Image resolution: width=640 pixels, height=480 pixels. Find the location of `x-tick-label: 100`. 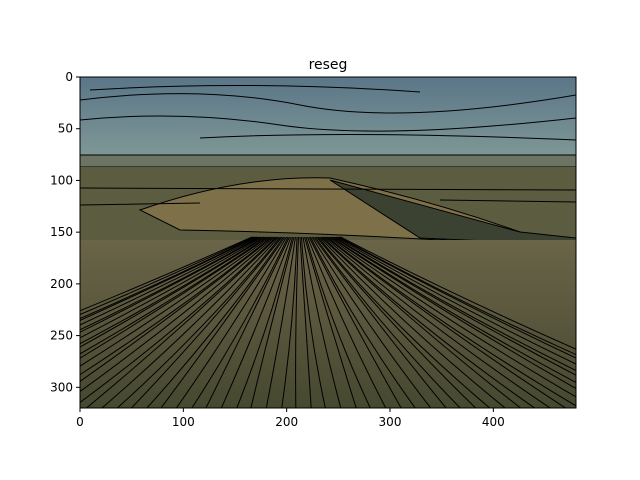

x-tick-label: 100 is located at coordinates (183, 422).